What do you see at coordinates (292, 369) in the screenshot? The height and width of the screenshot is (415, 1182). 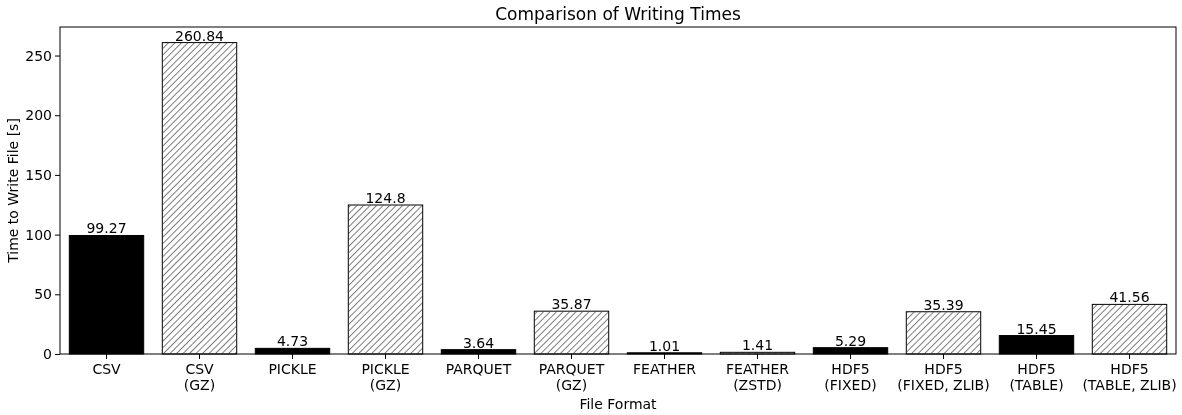 I see `x-tick-label: PICKLE` at bounding box center [292, 369].